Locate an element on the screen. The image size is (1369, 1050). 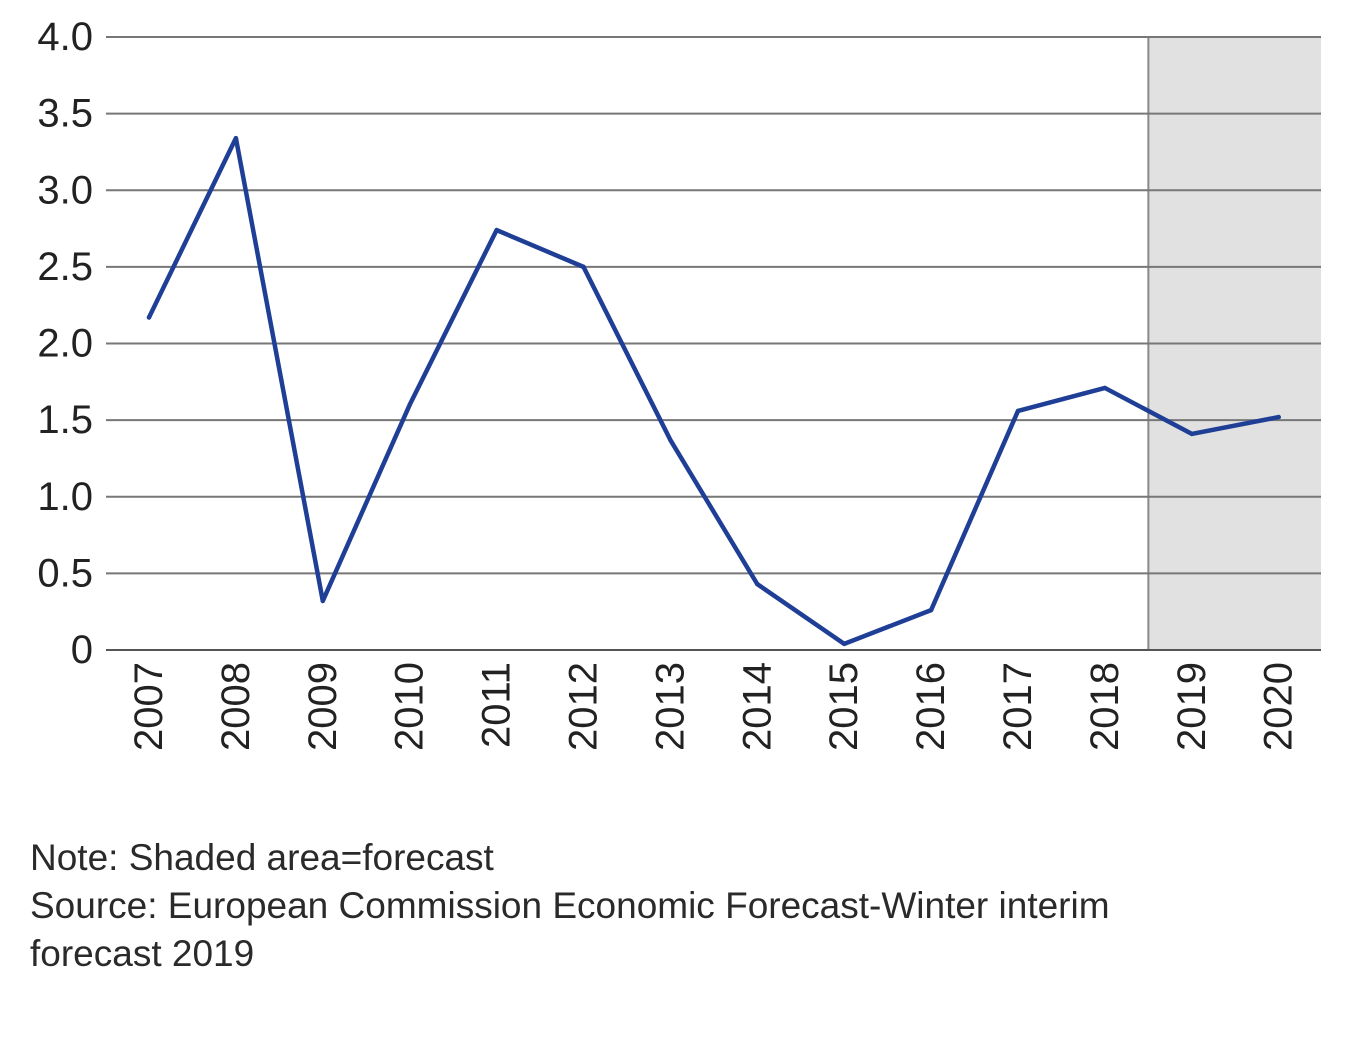
y-tick-label: 1.5 is located at coordinates (65, 420).